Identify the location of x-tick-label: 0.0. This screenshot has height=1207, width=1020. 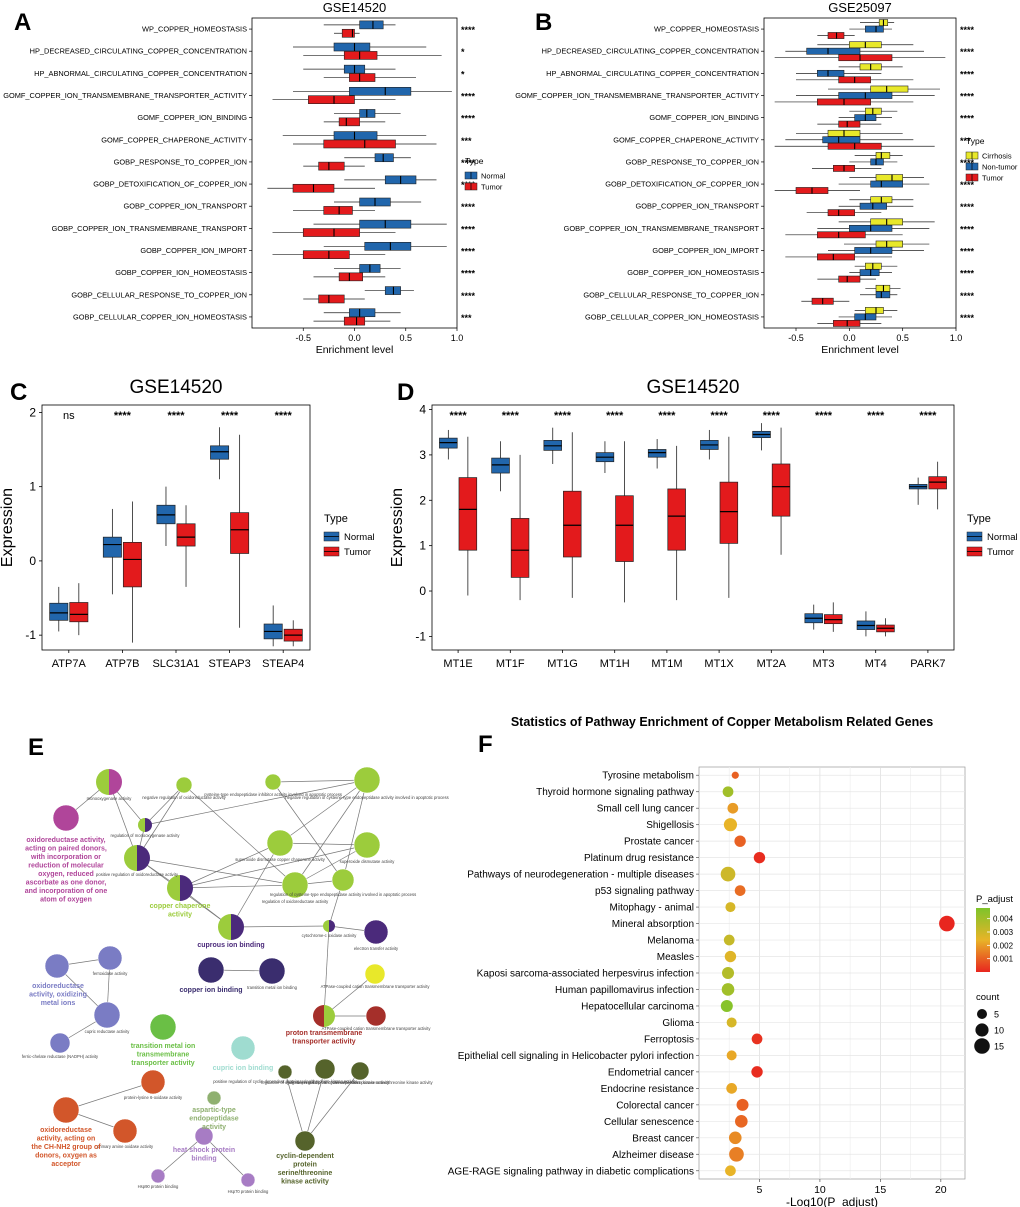
(354, 338).